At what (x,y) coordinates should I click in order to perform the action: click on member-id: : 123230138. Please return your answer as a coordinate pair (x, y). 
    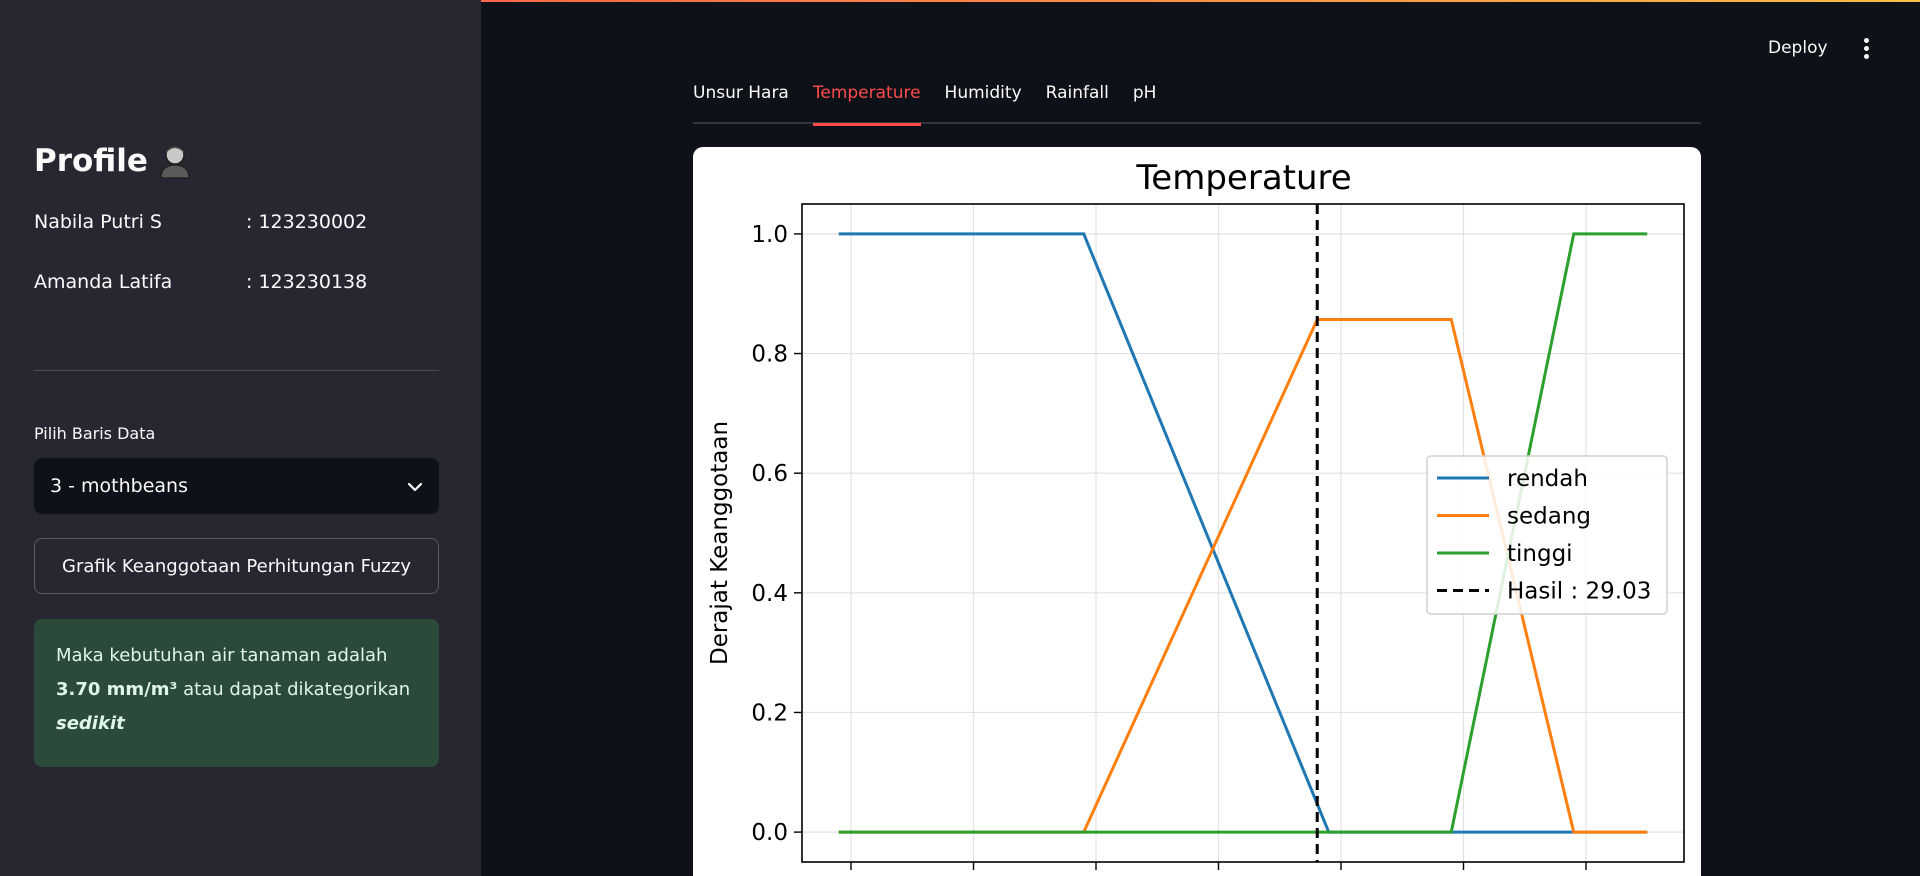
    Looking at the image, I should click on (307, 282).